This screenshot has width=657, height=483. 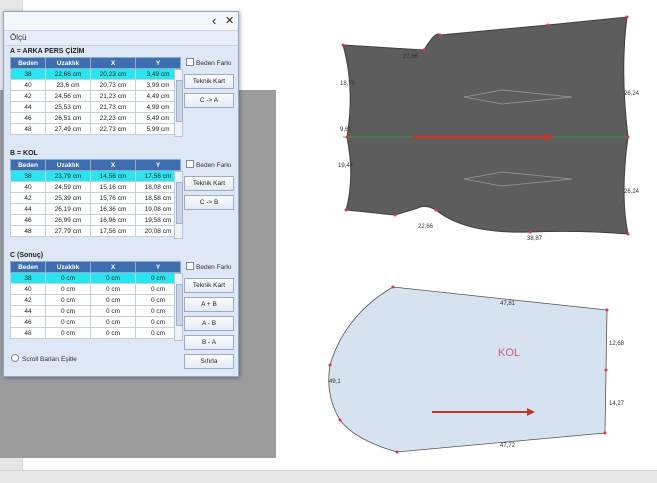 What do you see at coordinates (68, 129) in the screenshot?
I see `table-cell: 27,49 cm` at bounding box center [68, 129].